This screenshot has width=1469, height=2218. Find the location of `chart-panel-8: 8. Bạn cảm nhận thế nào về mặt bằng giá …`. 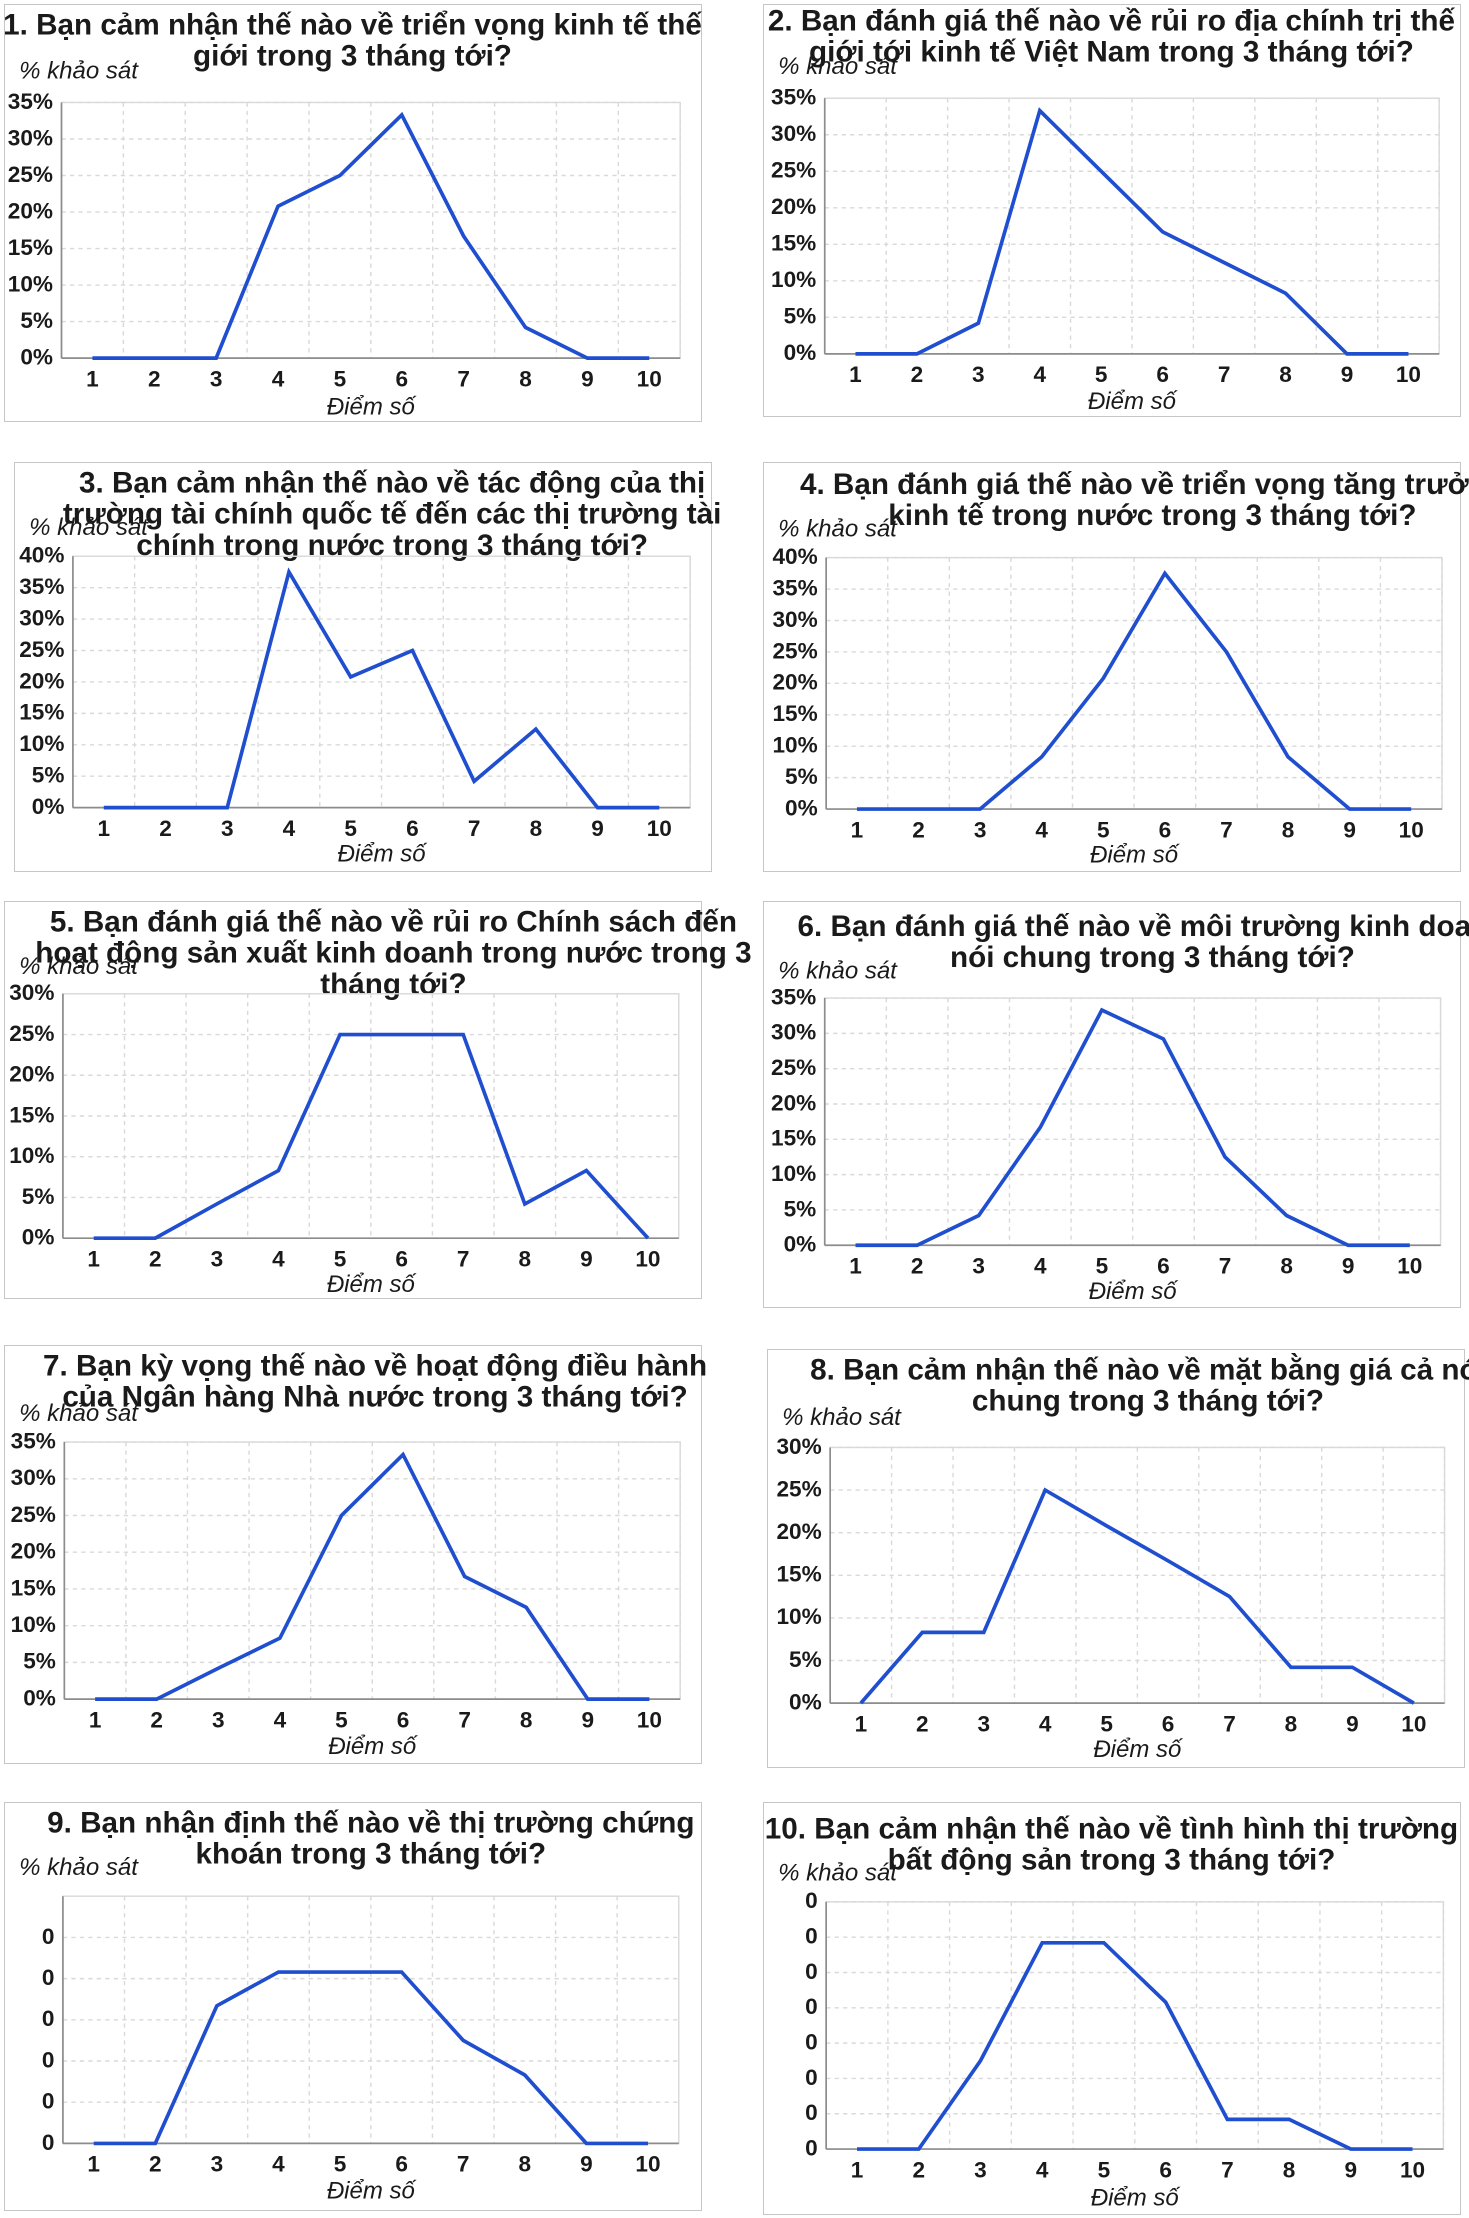

chart-panel-8: 8. Bạn cảm nhận thế nào về mặt bằng giá … is located at coordinates (1117, 1558).